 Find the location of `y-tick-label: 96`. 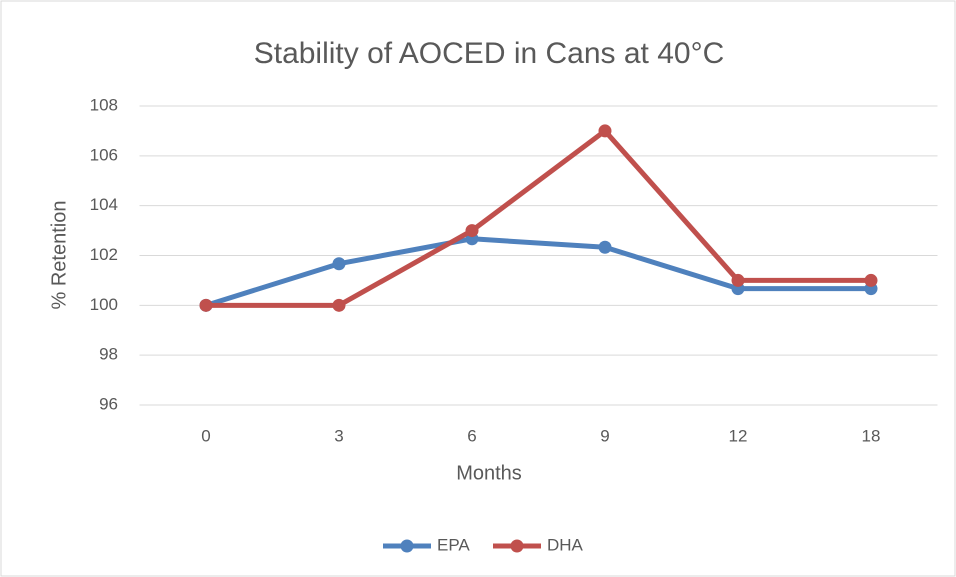

y-tick-label: 96 is located at coordinates (108, 403).